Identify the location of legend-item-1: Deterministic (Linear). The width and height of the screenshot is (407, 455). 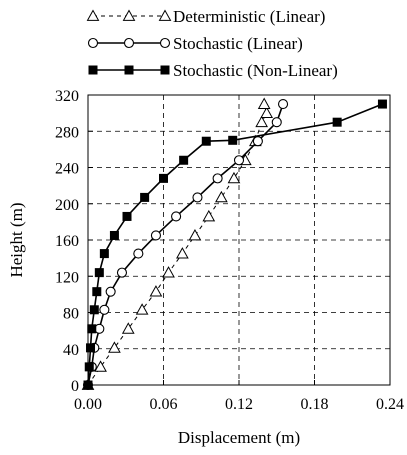
(205, 16).